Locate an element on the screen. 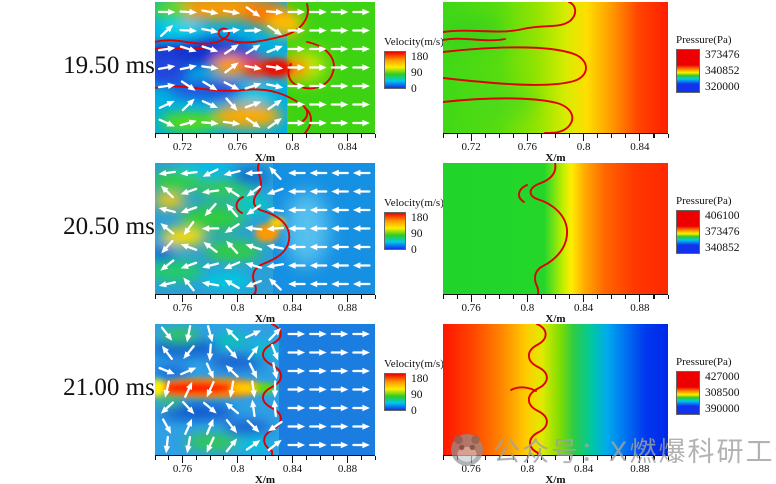 The width and height of the screenshot is (776, 484). velocity-panel-20-50ms: 0.76 0.8 0.84 0.88 X/m is located at coordinates (265, 244).